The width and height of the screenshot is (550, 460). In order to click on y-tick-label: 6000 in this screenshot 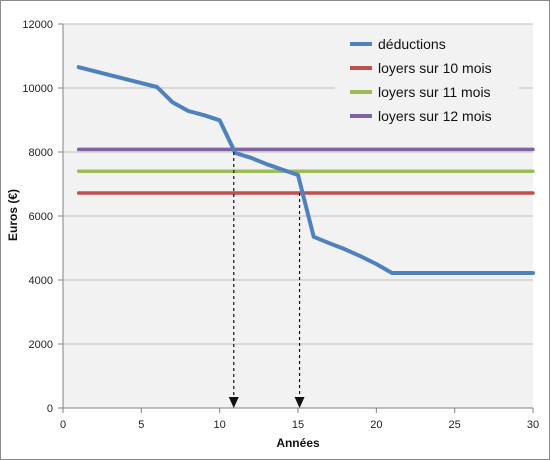, I will do `click(41, 217)`.